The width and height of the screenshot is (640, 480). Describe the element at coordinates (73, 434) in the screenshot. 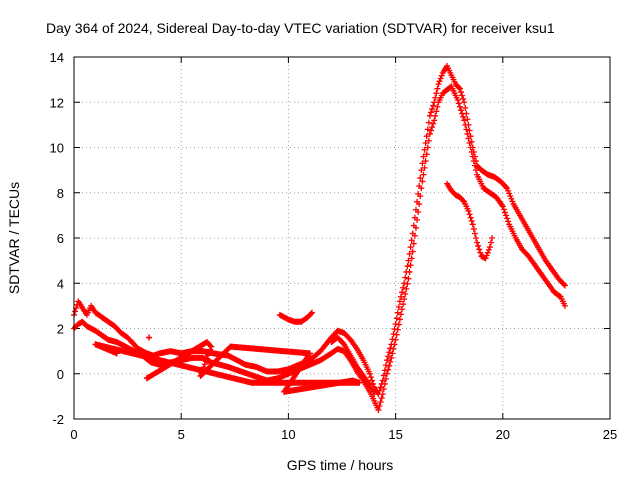

I see `x-tick-label: 0` at that location.